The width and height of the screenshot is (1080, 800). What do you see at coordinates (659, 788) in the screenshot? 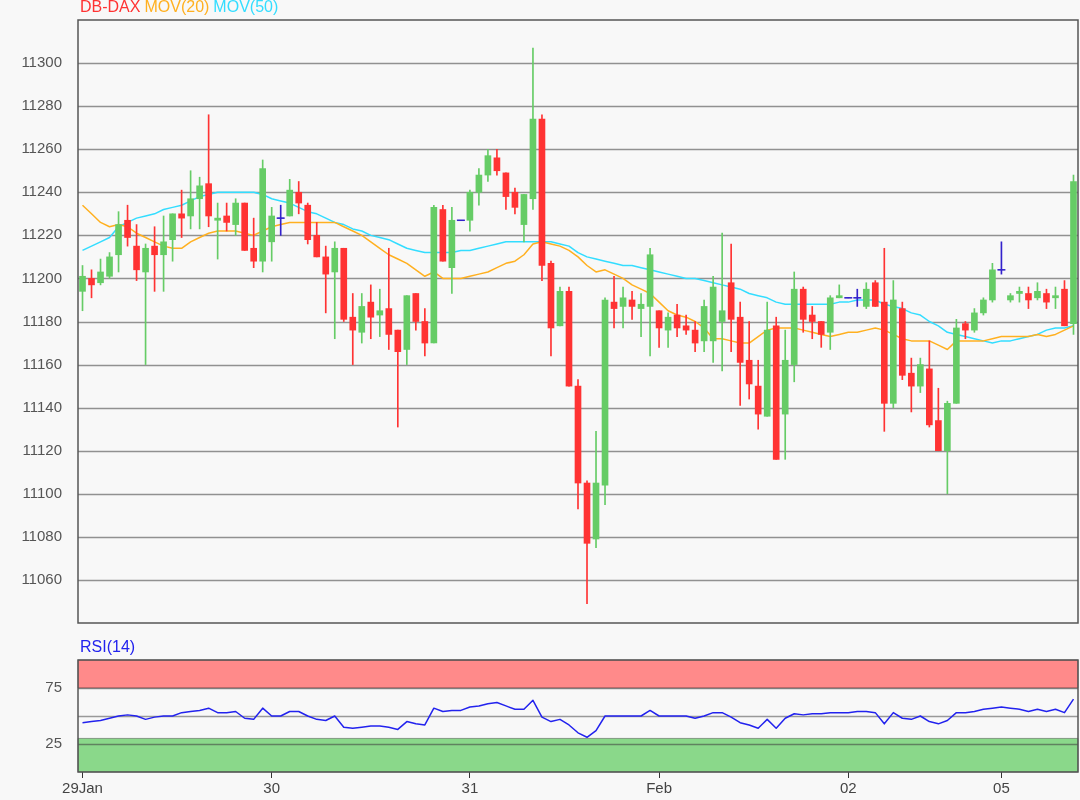
I see `x-tick-label: Feb` at bounding box center [659, 788].